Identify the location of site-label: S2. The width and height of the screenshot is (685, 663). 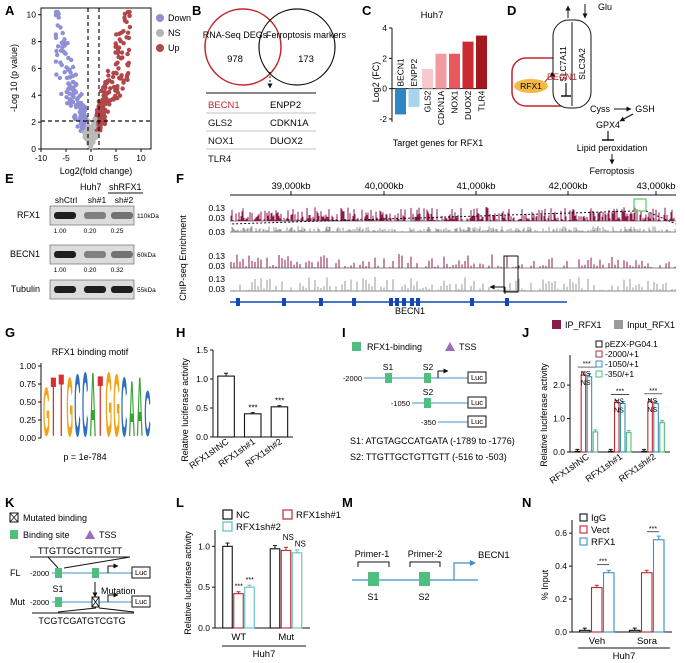
(428, 367).